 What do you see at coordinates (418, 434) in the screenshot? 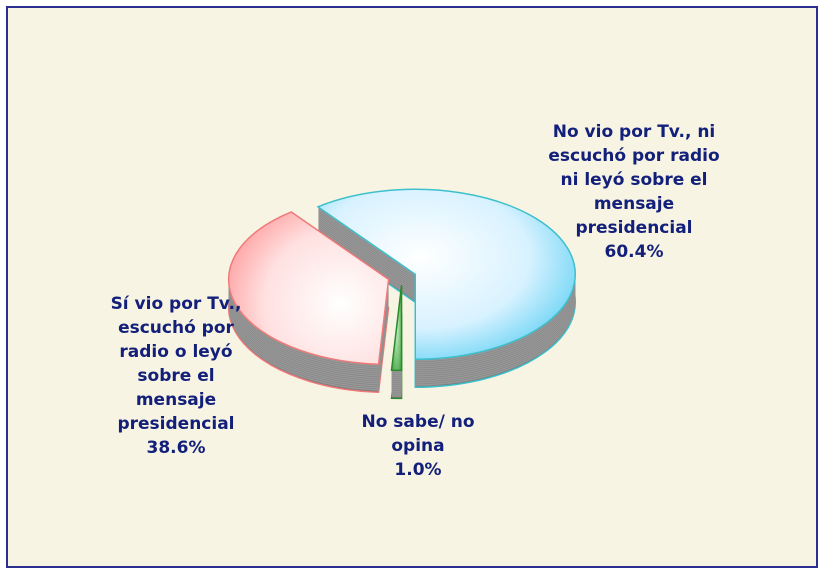
I see `category-label: No sabe/ no opina` at bounding box center [418, 434].